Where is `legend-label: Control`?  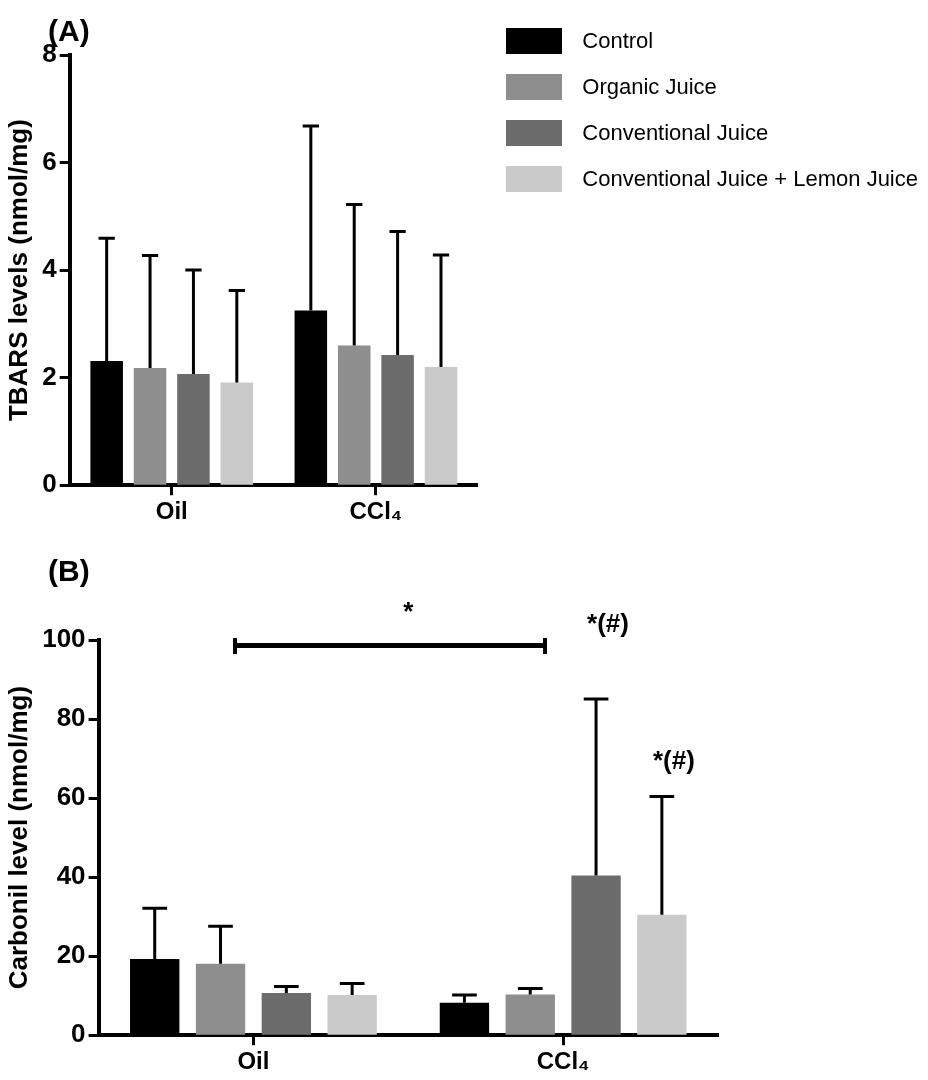 legend-label: Control is located at coordinates (618, 41).